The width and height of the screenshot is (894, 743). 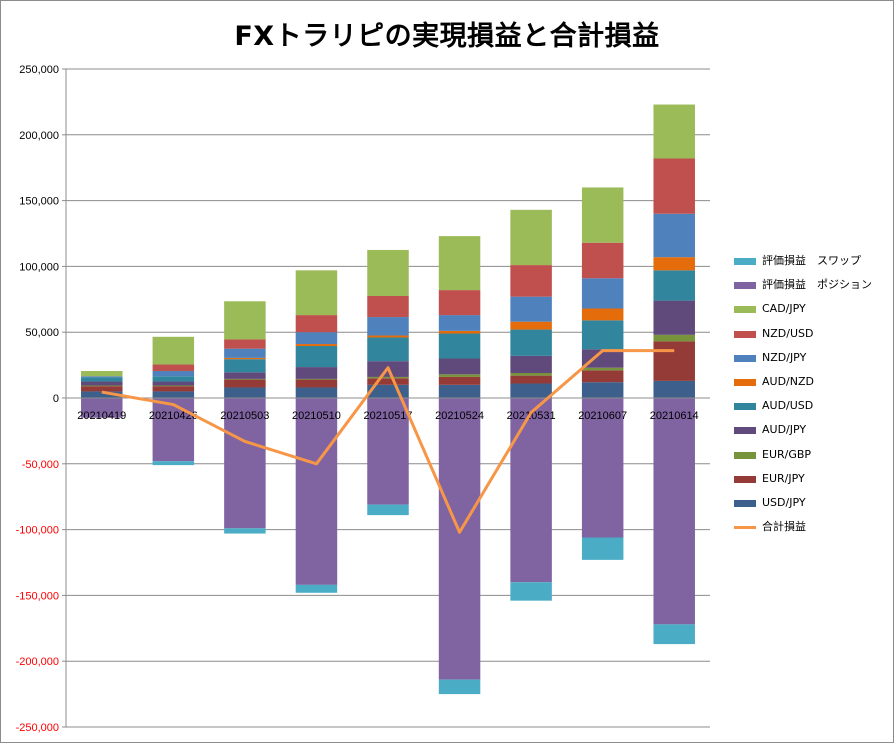 What do you see at coordinates (787, 454) in the screenshot?
I see `legend-label: EUR/GBP` at bounding box center [787, 454].